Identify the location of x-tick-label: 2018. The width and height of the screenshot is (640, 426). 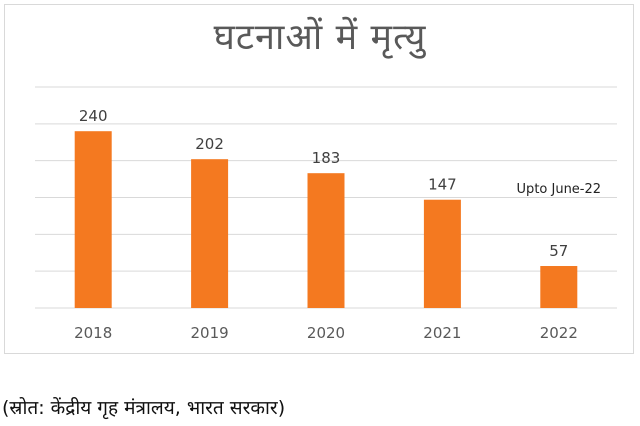
(93, 333).